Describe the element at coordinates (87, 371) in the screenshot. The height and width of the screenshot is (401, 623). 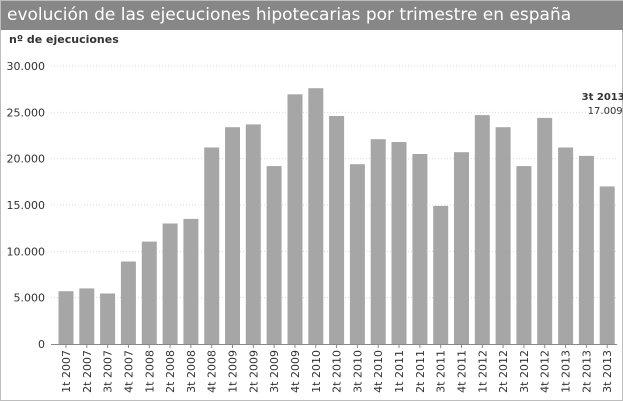
I see `x-tick-label: 2t 2007` at that location.